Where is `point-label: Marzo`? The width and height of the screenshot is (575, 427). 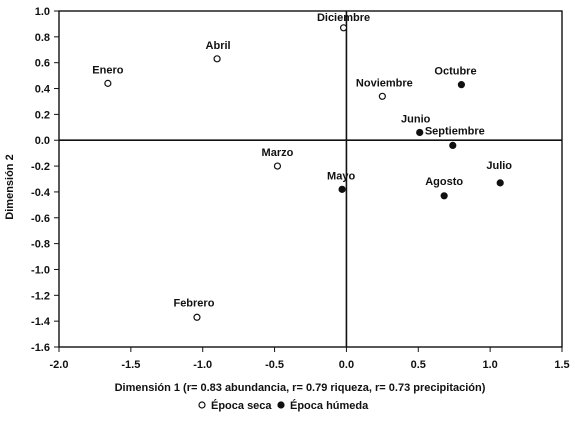 point-label: Marzo is located at coordinates (278, 153).